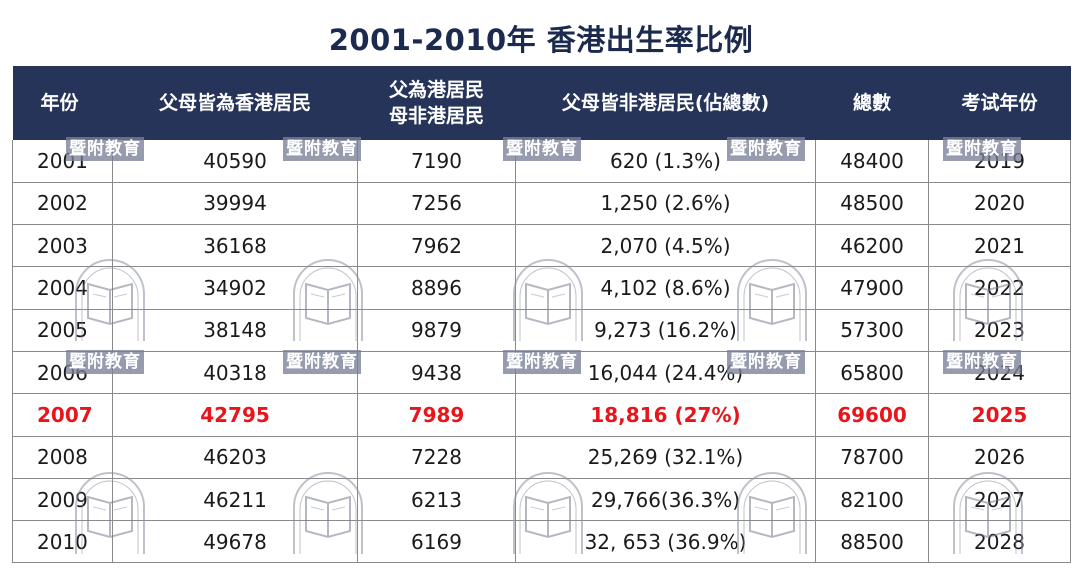 The image size is (1080, 572). Describe the element at coordinates (235, 246) in the screenshot. I see `cell-both-hk: 36168` at that location.